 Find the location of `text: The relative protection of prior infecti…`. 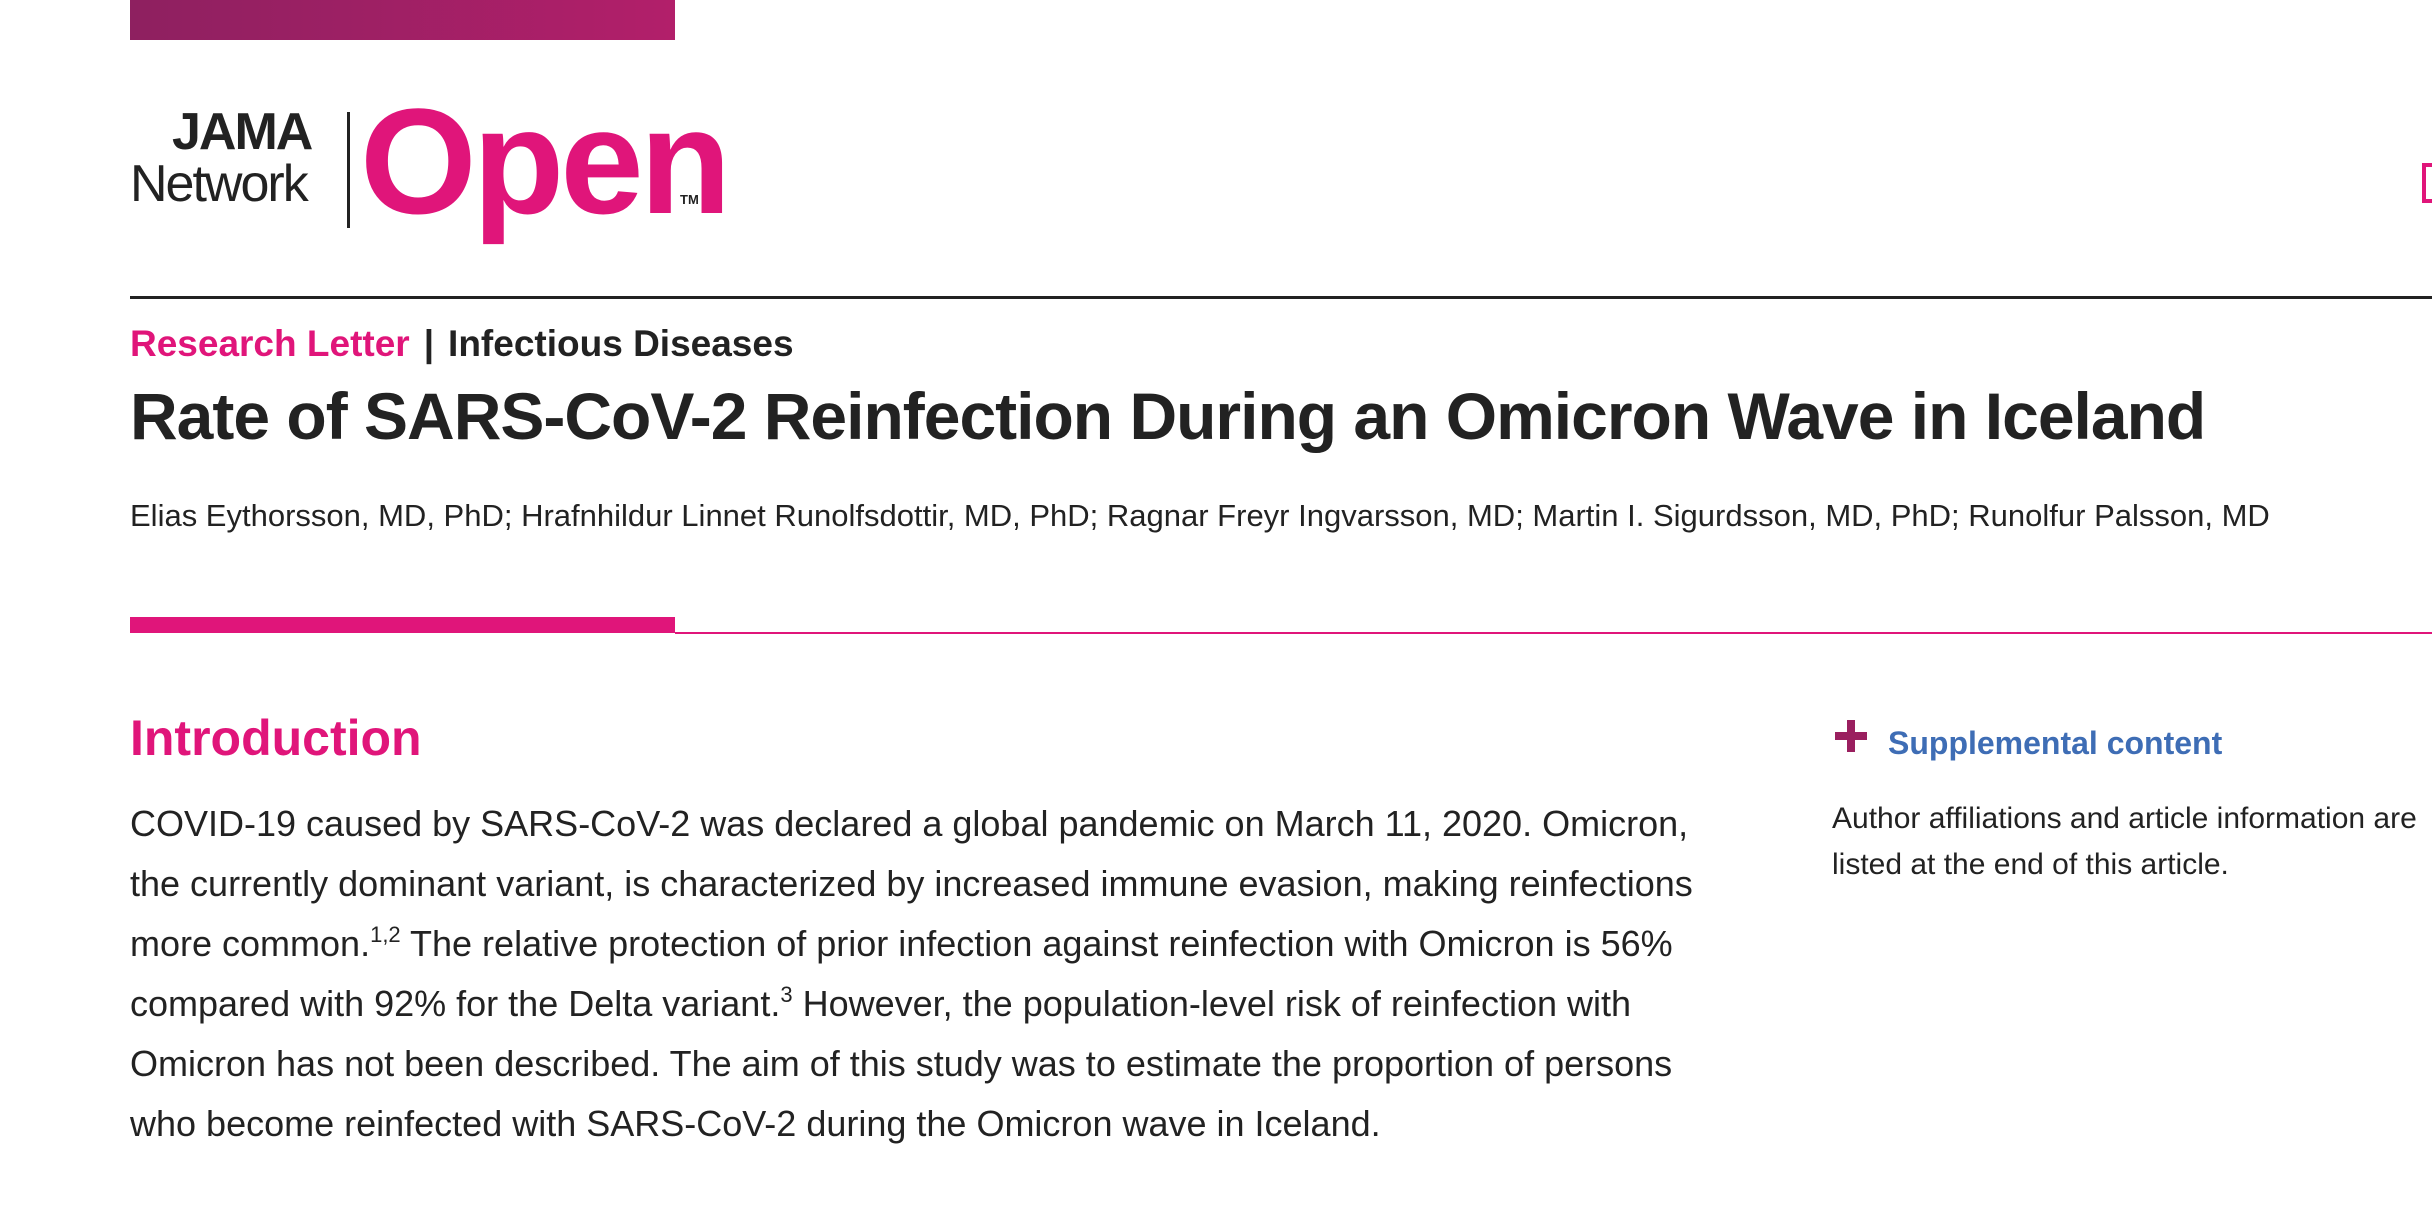

text: The relative protection of prior infecti… is located at coordinates (901, 973).